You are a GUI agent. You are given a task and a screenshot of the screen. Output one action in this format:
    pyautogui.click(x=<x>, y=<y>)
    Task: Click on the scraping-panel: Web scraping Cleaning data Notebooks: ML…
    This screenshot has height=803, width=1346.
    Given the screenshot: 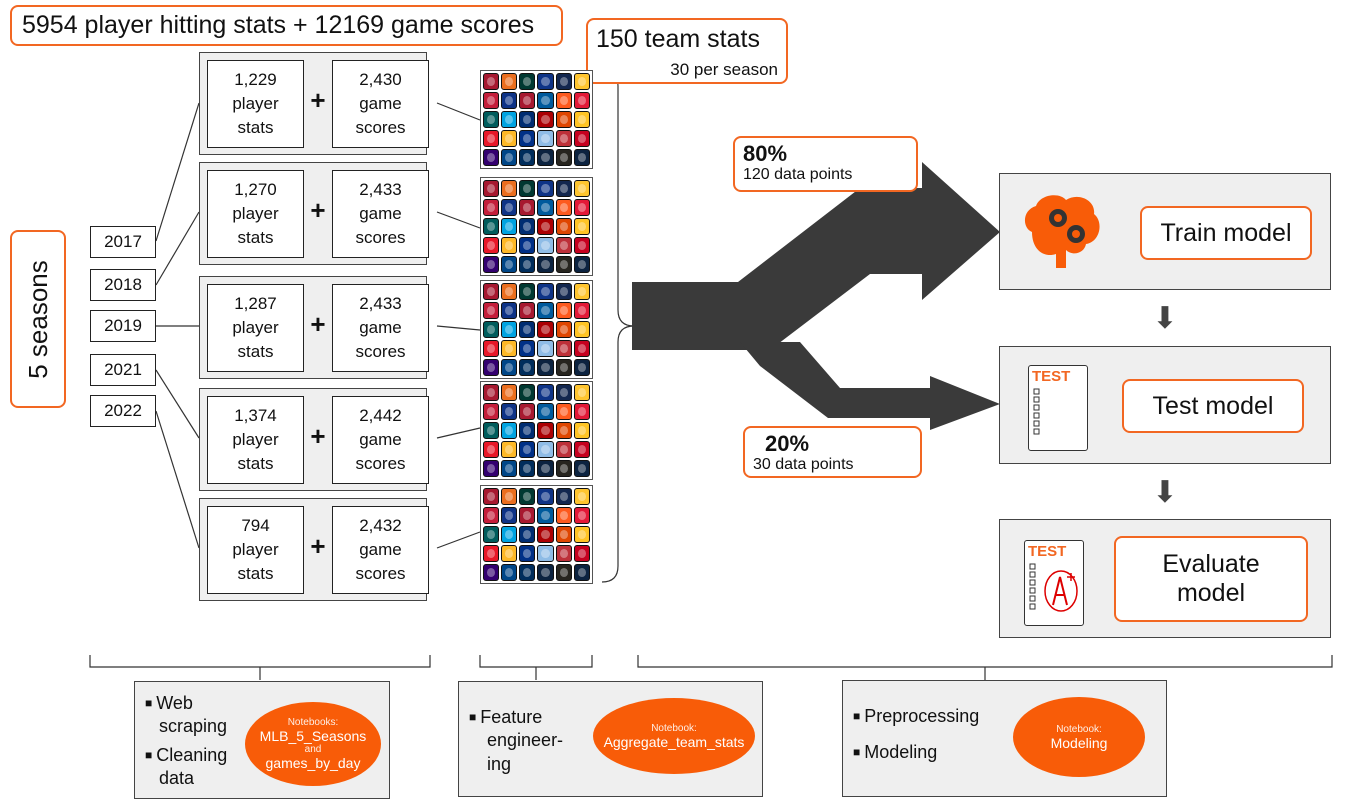 What is the action you would take?
    pyautogui.click(x=262, y=740)
    